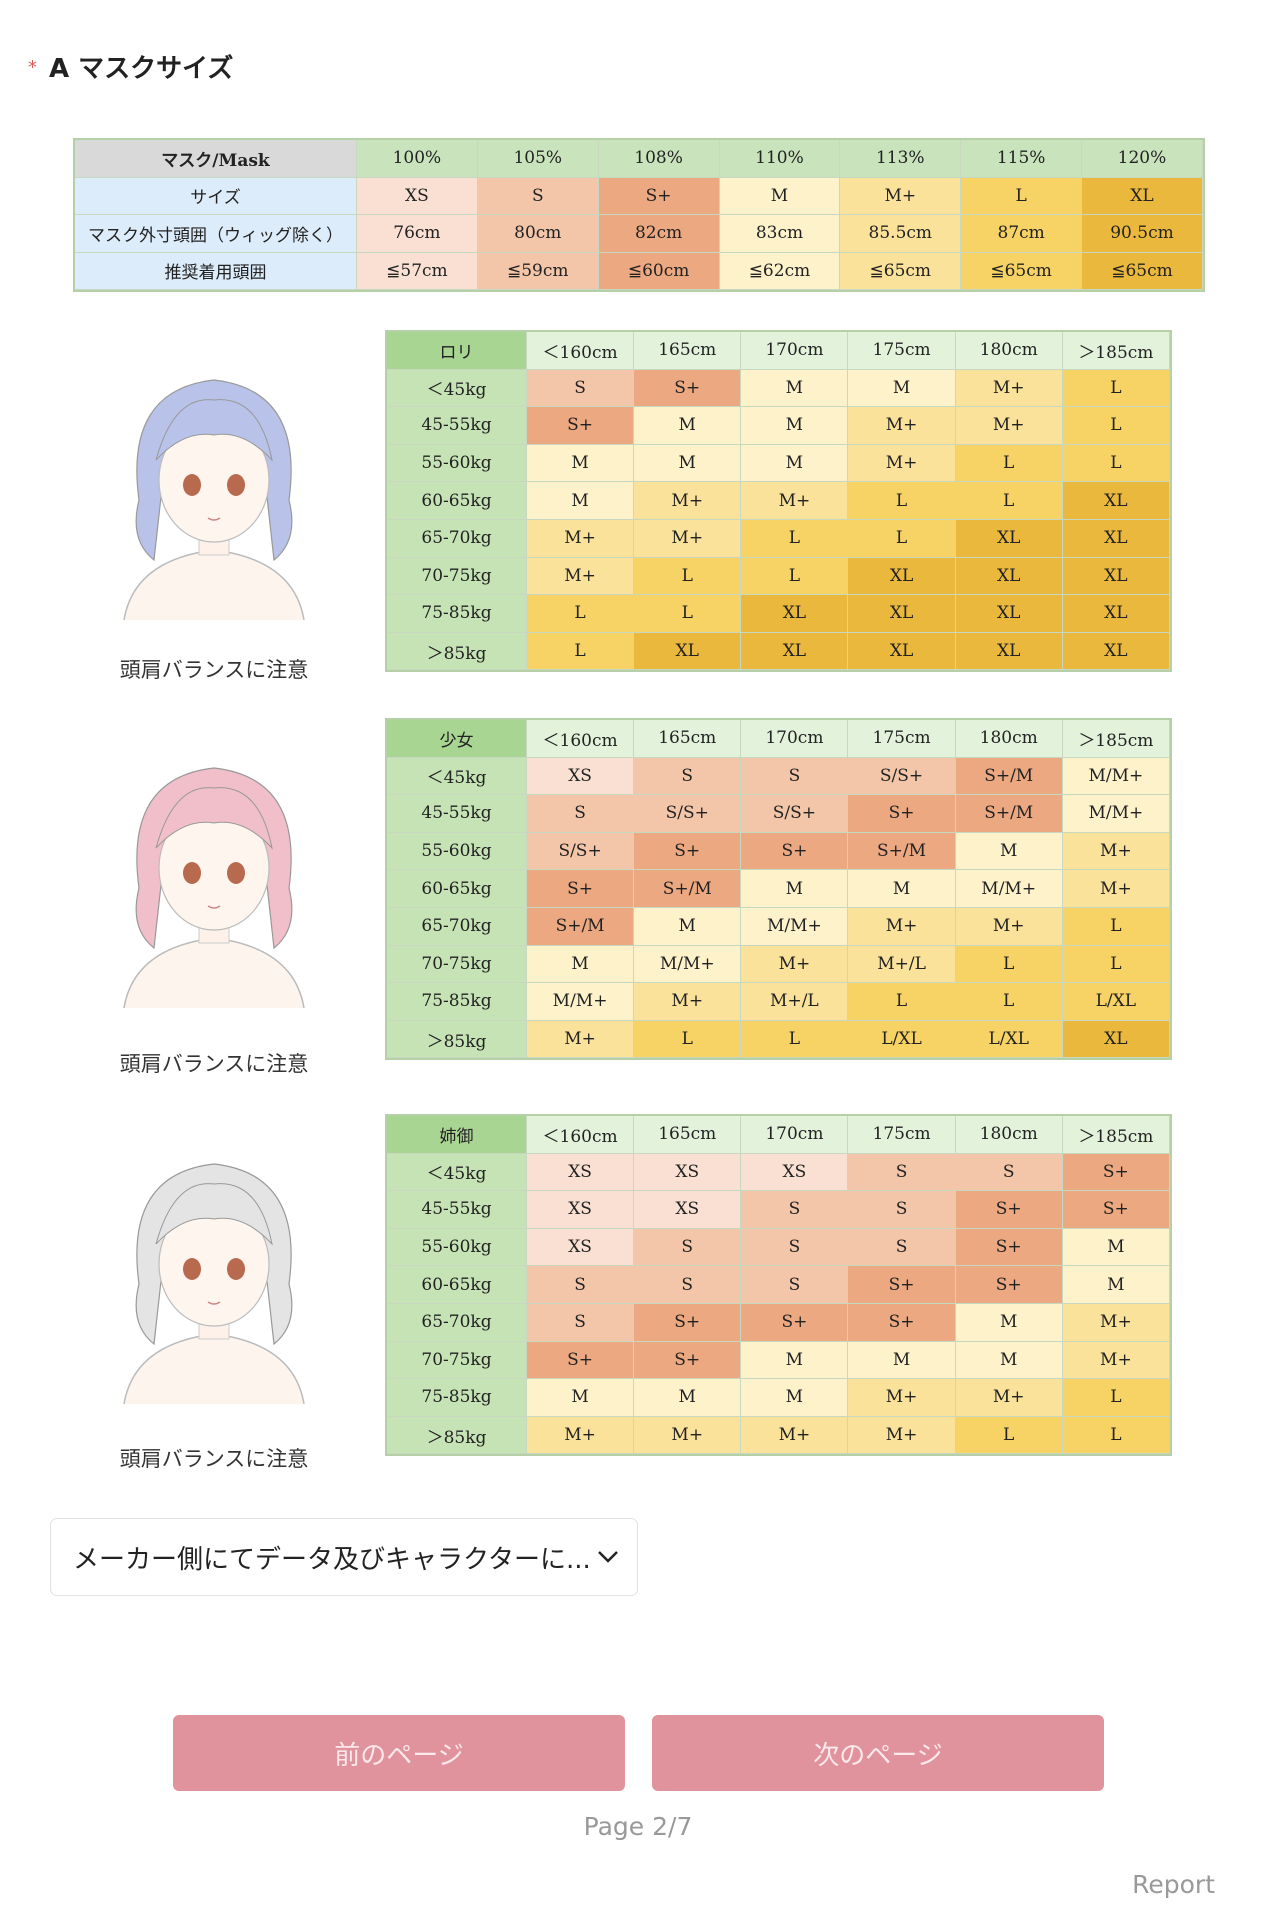 This screenshot has height=1920, width=1273. What do you see at coordinates (457, 1172) in the screenshot?
I see `row-header: ＜45kg` at bounding box center [457, 1172].